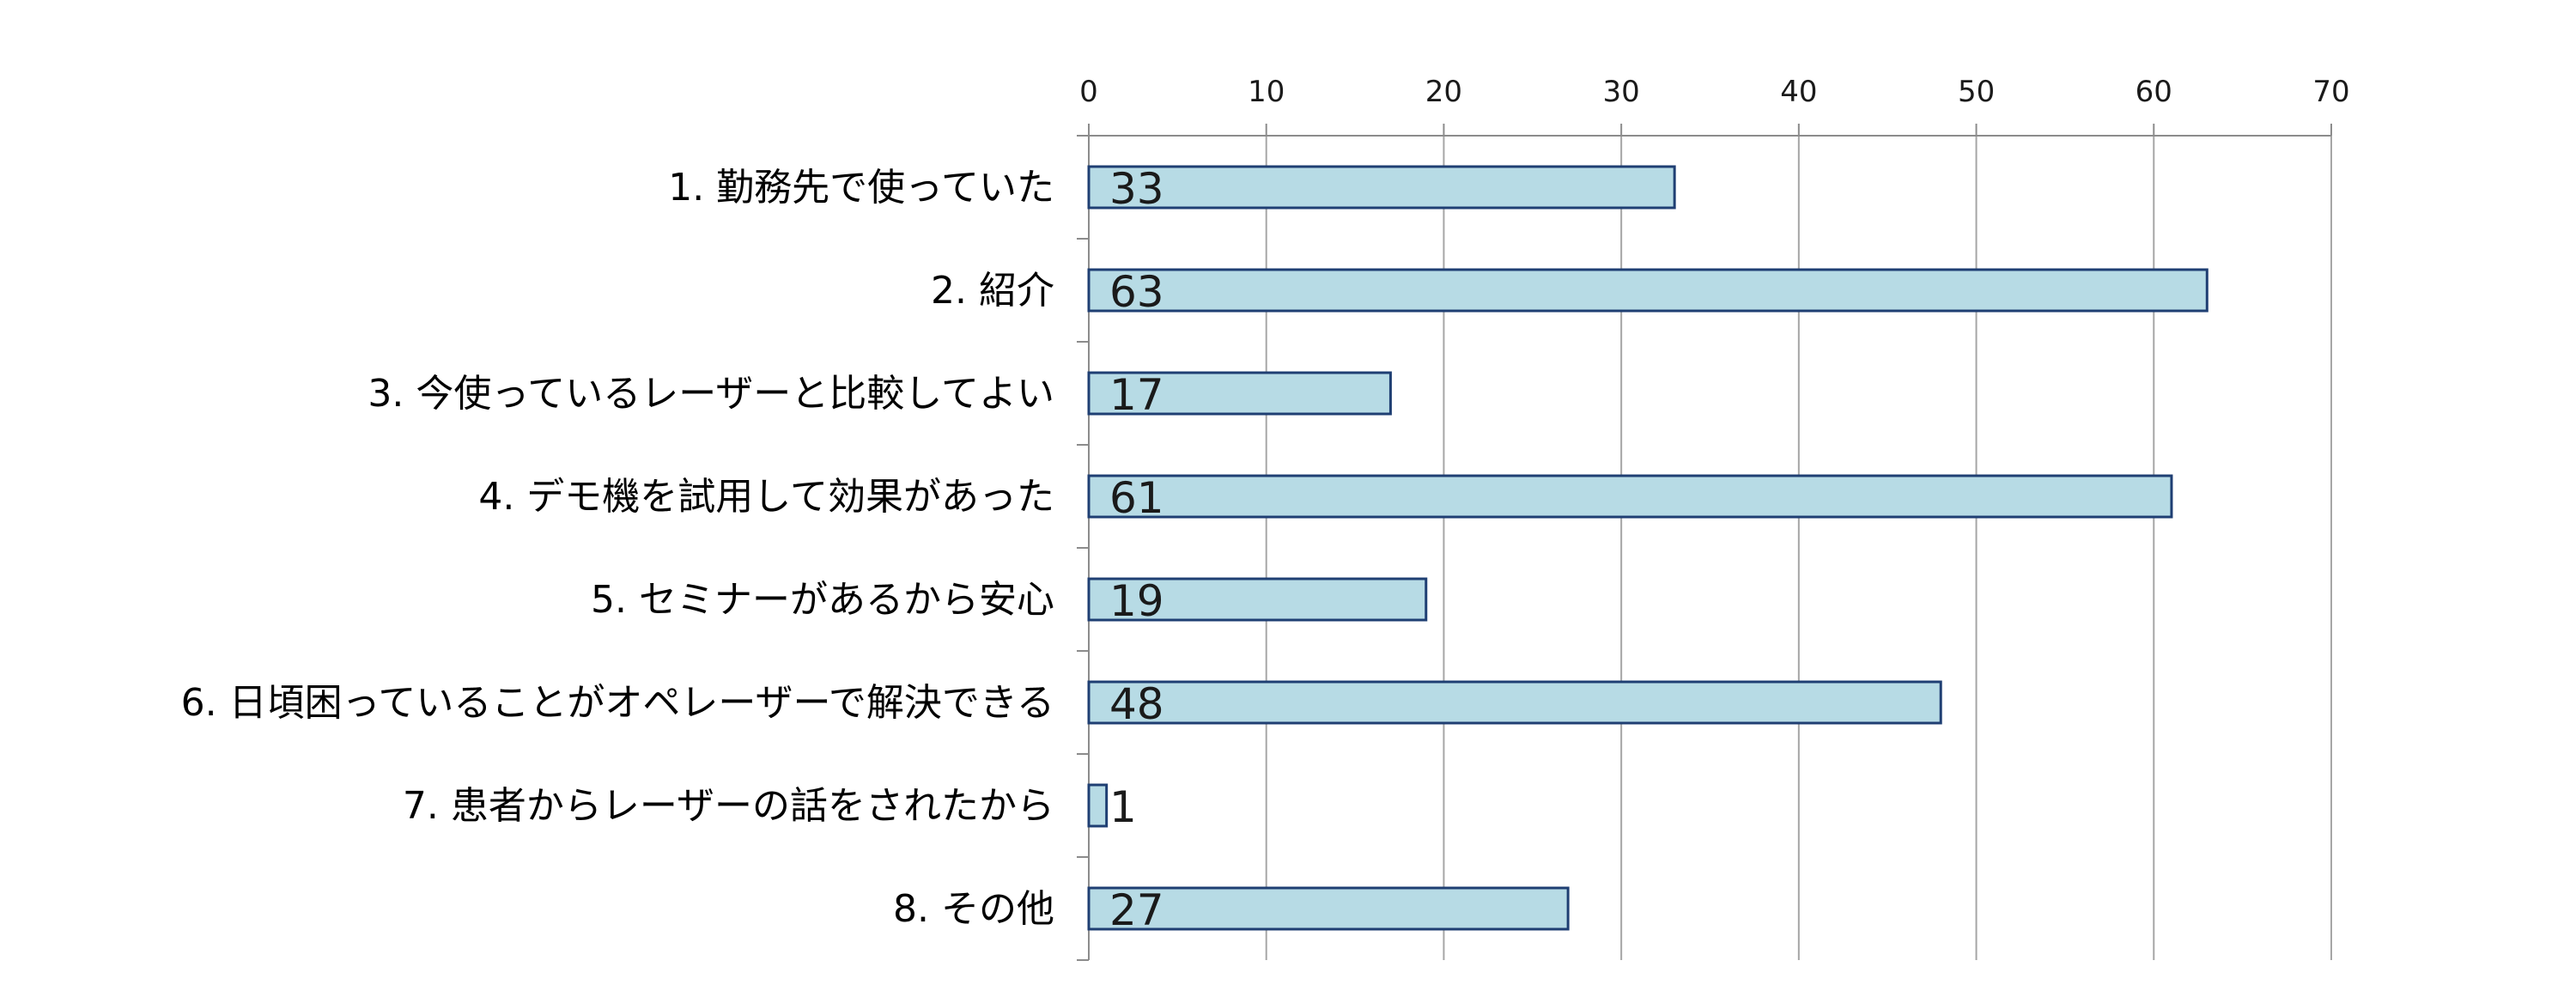 The image size is (2576, 991). What do you see at coordinates (1621, 92) in the screenshot?
I see `x-tick-label: 30` at bounding box center [1621, 92].